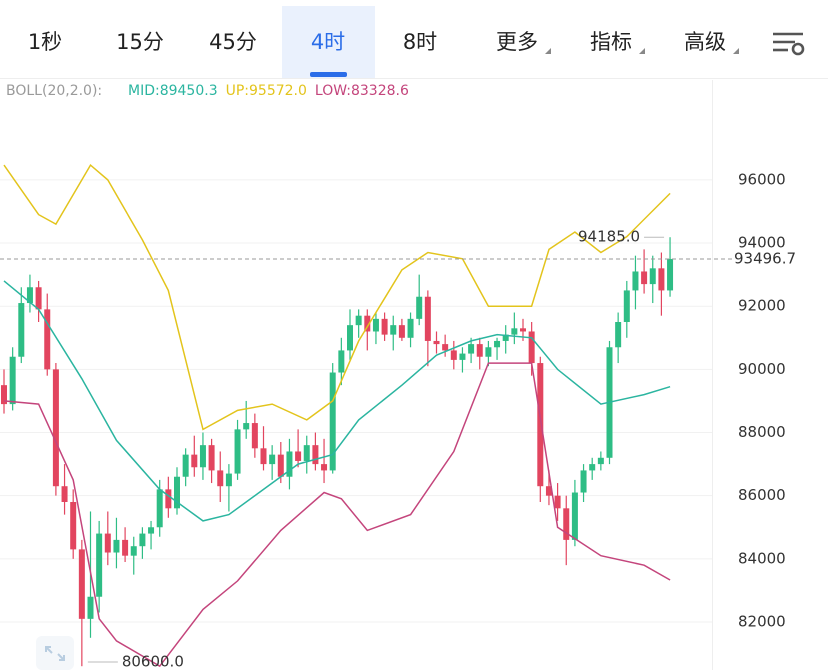 The image size is (828, 670). What do you see at coordinates (383, 42) in the screenshot?
I see `tab-bar: 1秒 15分 45分 4时 8时 更多 指标 高级` at bounding box center [383, 42].